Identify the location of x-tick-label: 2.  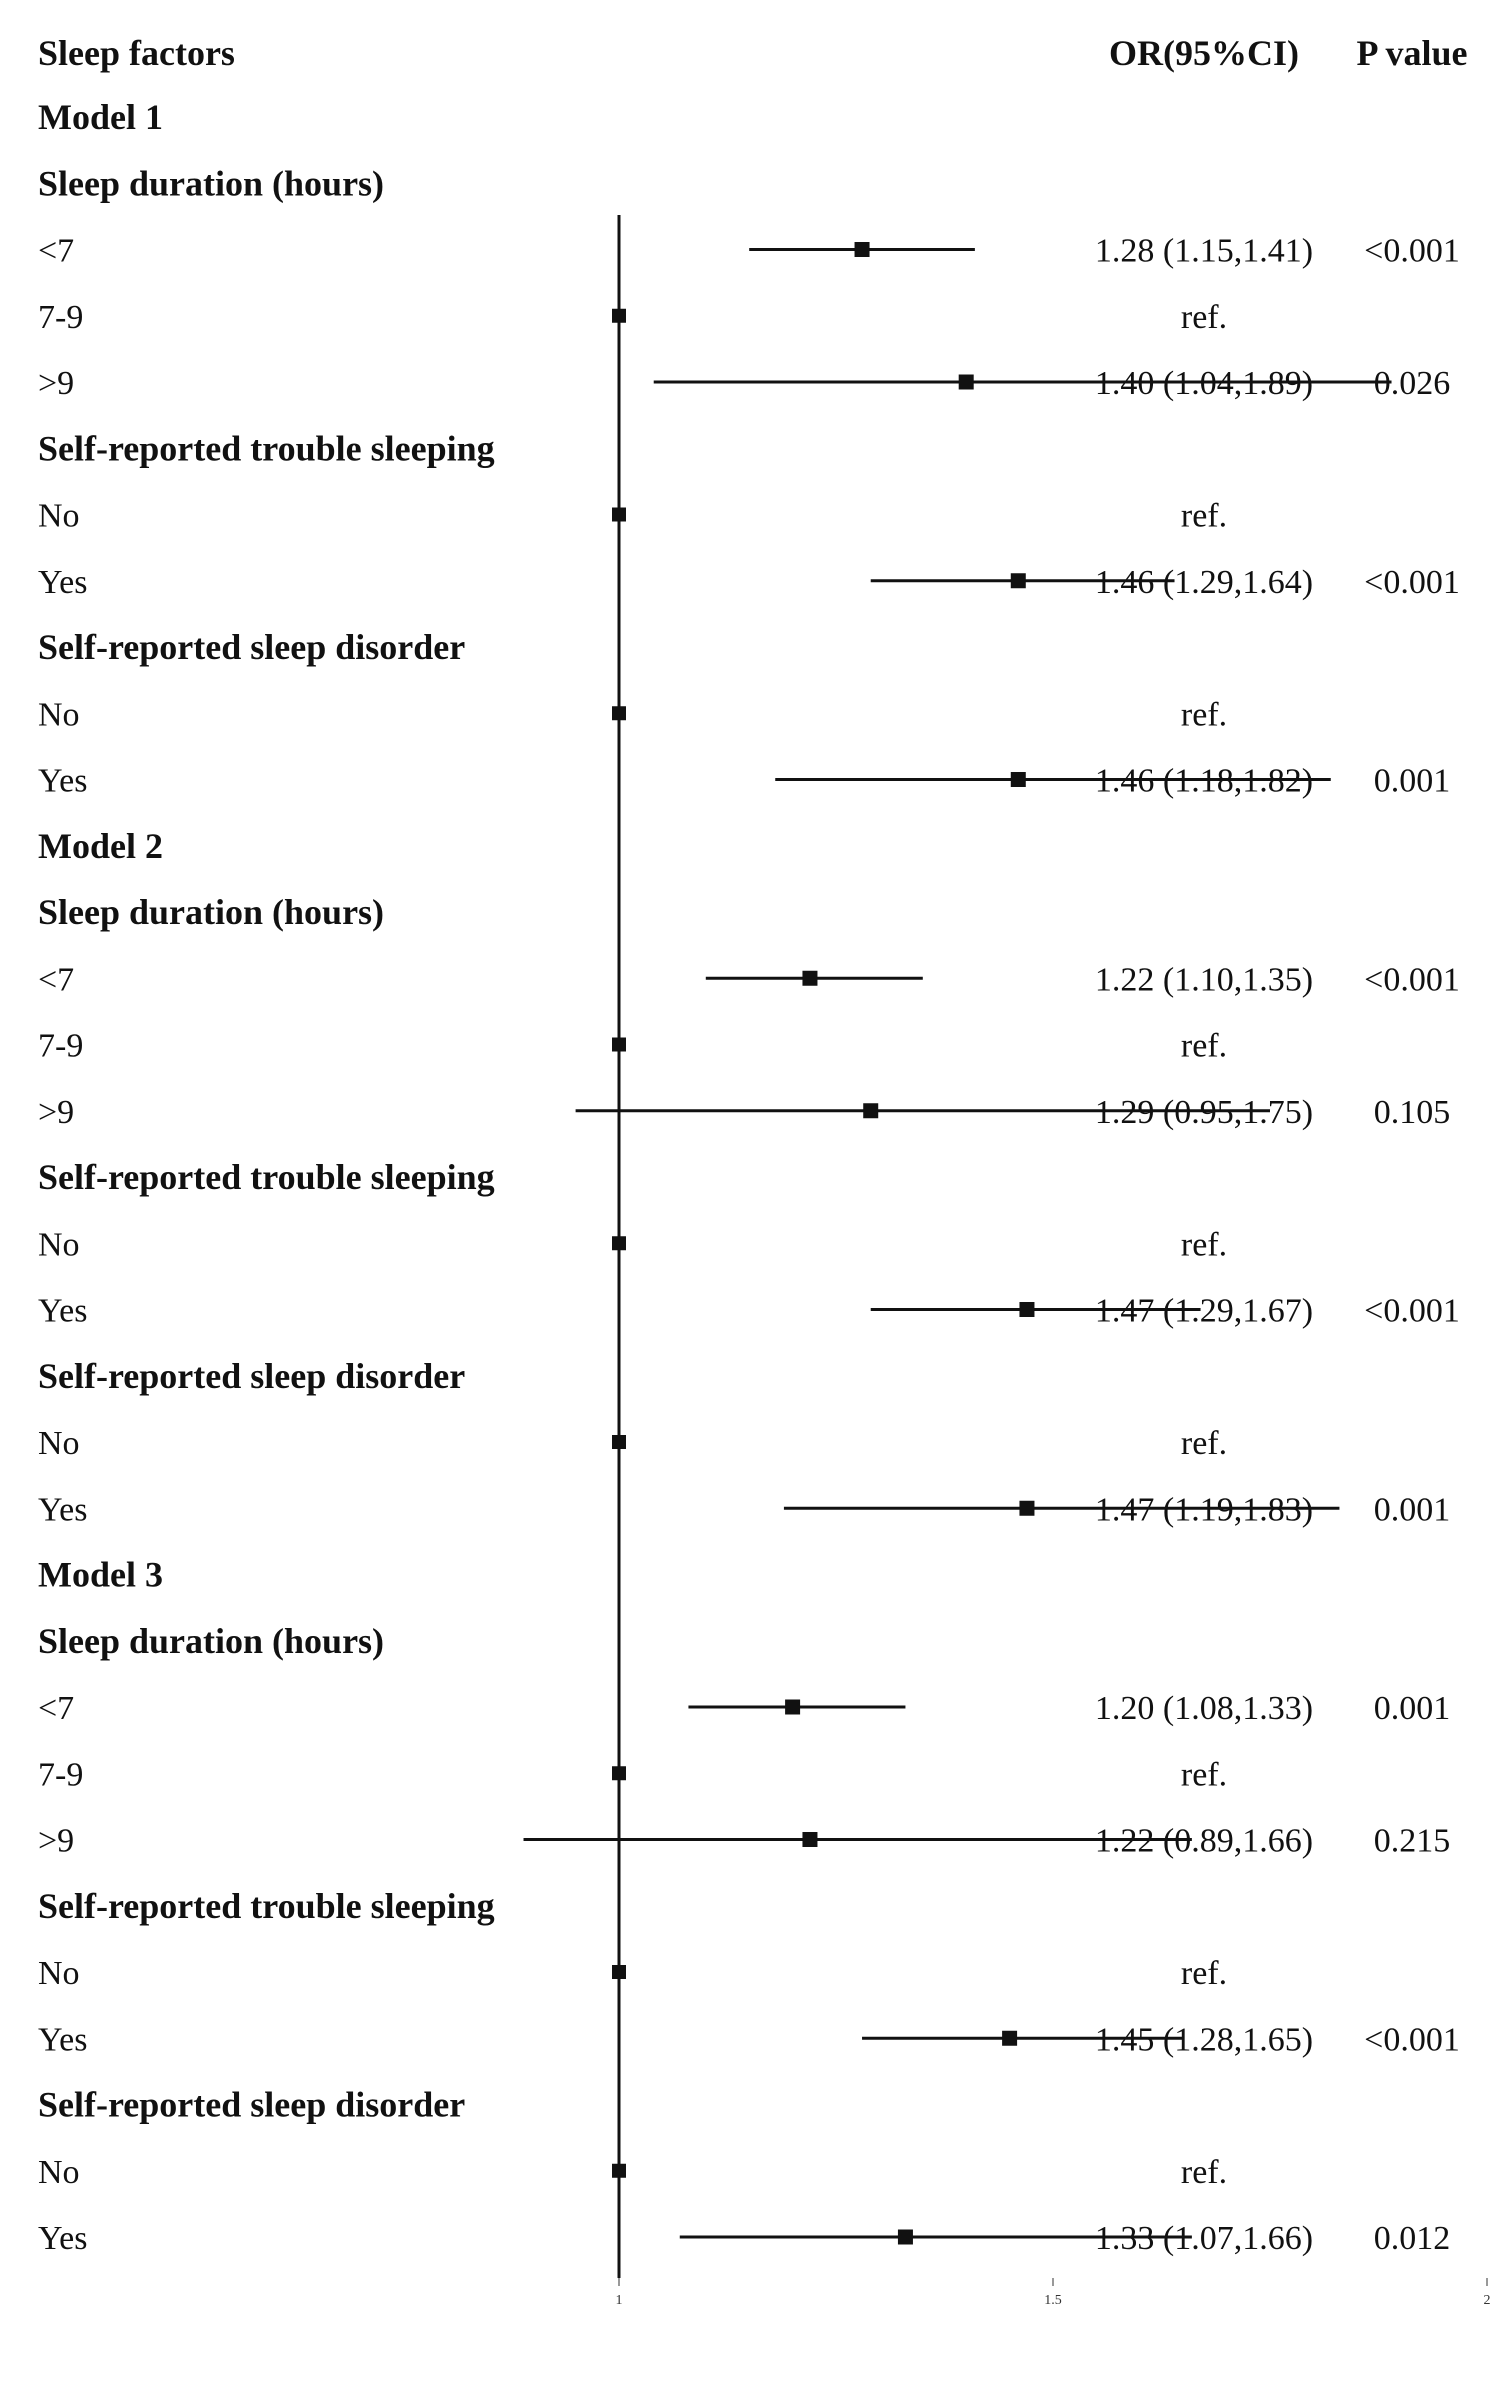
(1487, 2300).